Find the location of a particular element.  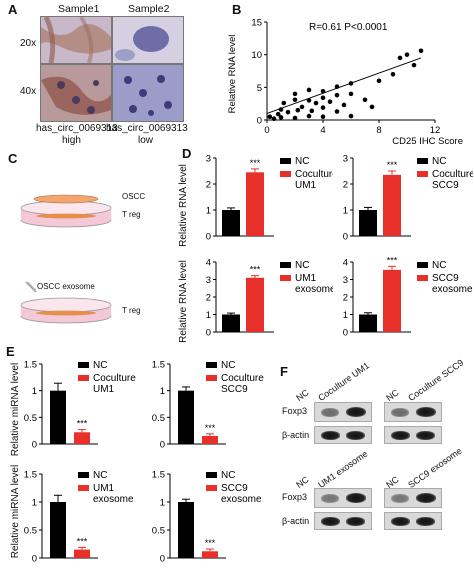

col-label-sample2: Sample2 is located at coordinates (149, 9).